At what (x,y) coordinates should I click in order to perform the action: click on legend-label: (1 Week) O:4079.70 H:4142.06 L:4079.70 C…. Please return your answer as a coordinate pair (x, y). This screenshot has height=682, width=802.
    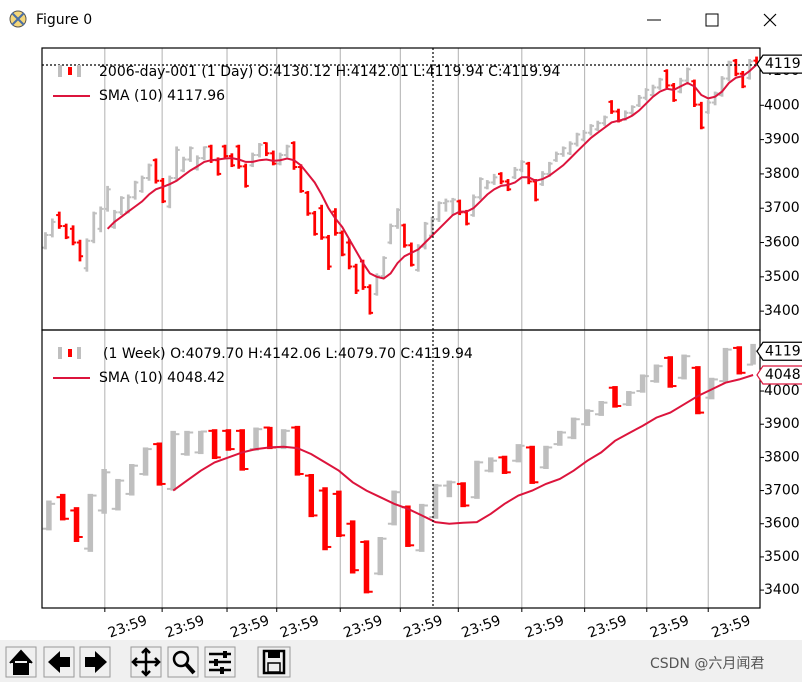
    Looking at the image, I should click on (288, 354).